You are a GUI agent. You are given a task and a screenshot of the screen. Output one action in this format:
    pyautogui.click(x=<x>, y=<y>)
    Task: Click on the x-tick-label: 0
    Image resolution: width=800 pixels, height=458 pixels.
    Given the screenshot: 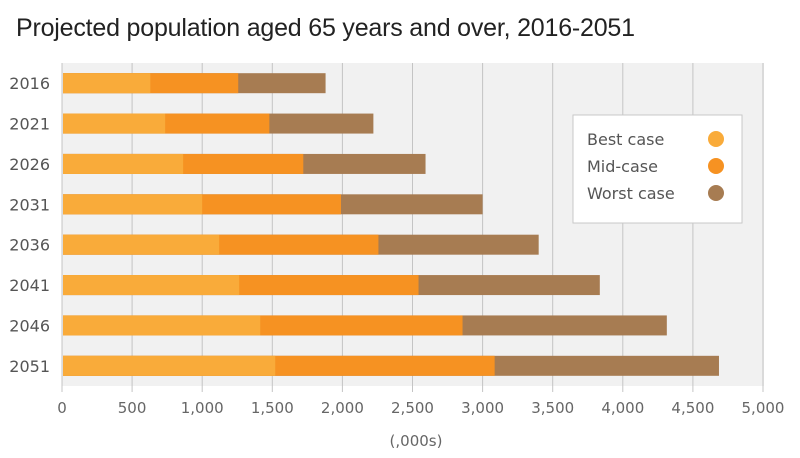 What is the action you would take?
    pyautogui.click(x=62, y=408)
    